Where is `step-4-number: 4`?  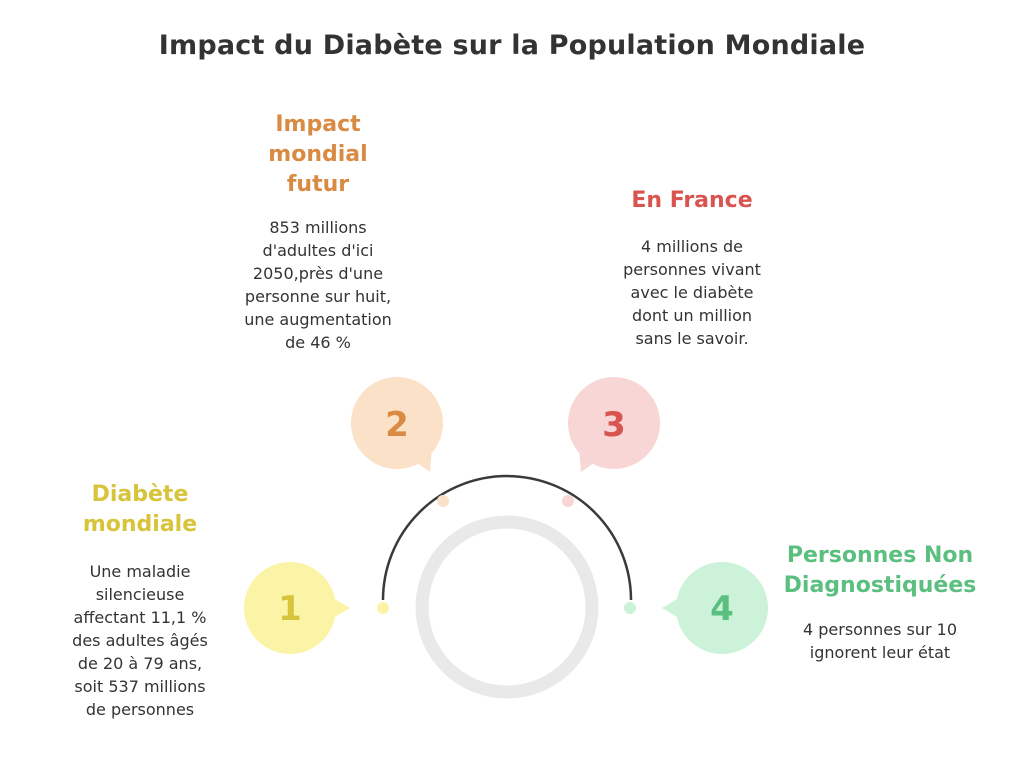
step-4-number: 4 is located at coordinates (722, 609).